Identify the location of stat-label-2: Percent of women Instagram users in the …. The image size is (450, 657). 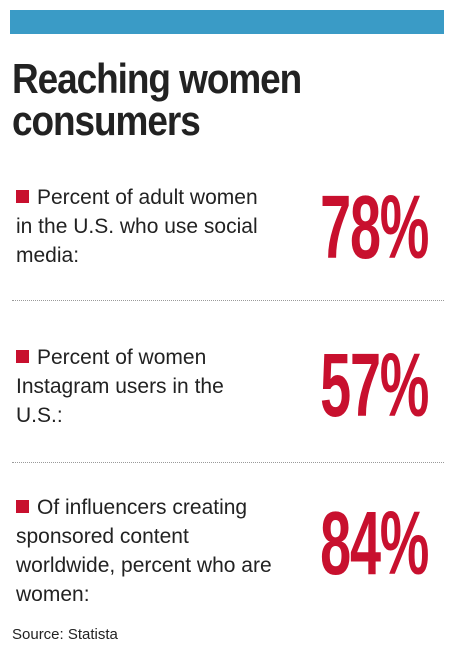
(146, 386).